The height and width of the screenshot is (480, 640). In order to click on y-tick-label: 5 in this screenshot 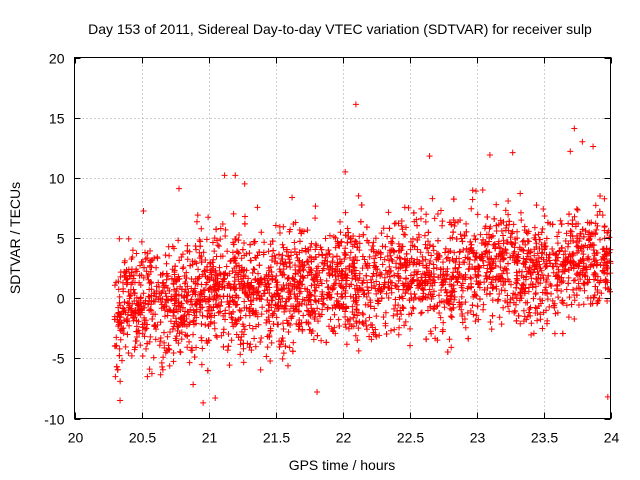, I will do `click(61, 239)`.